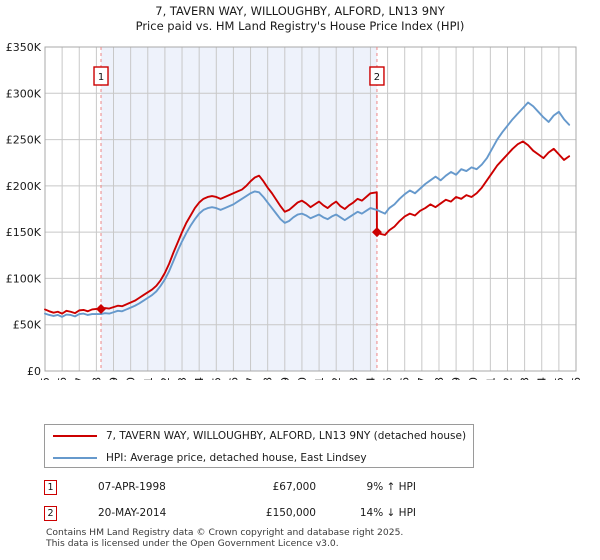  Describe the element at coordinates (439, 378) in the screenshot. I see `x-axis-tick-label: 2018` at that location.